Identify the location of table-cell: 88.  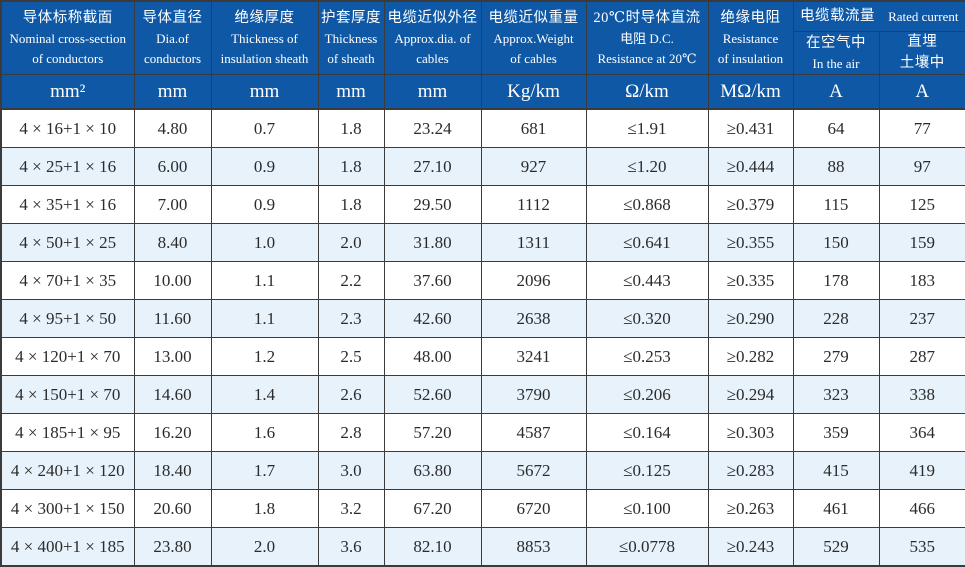
(836, 167).